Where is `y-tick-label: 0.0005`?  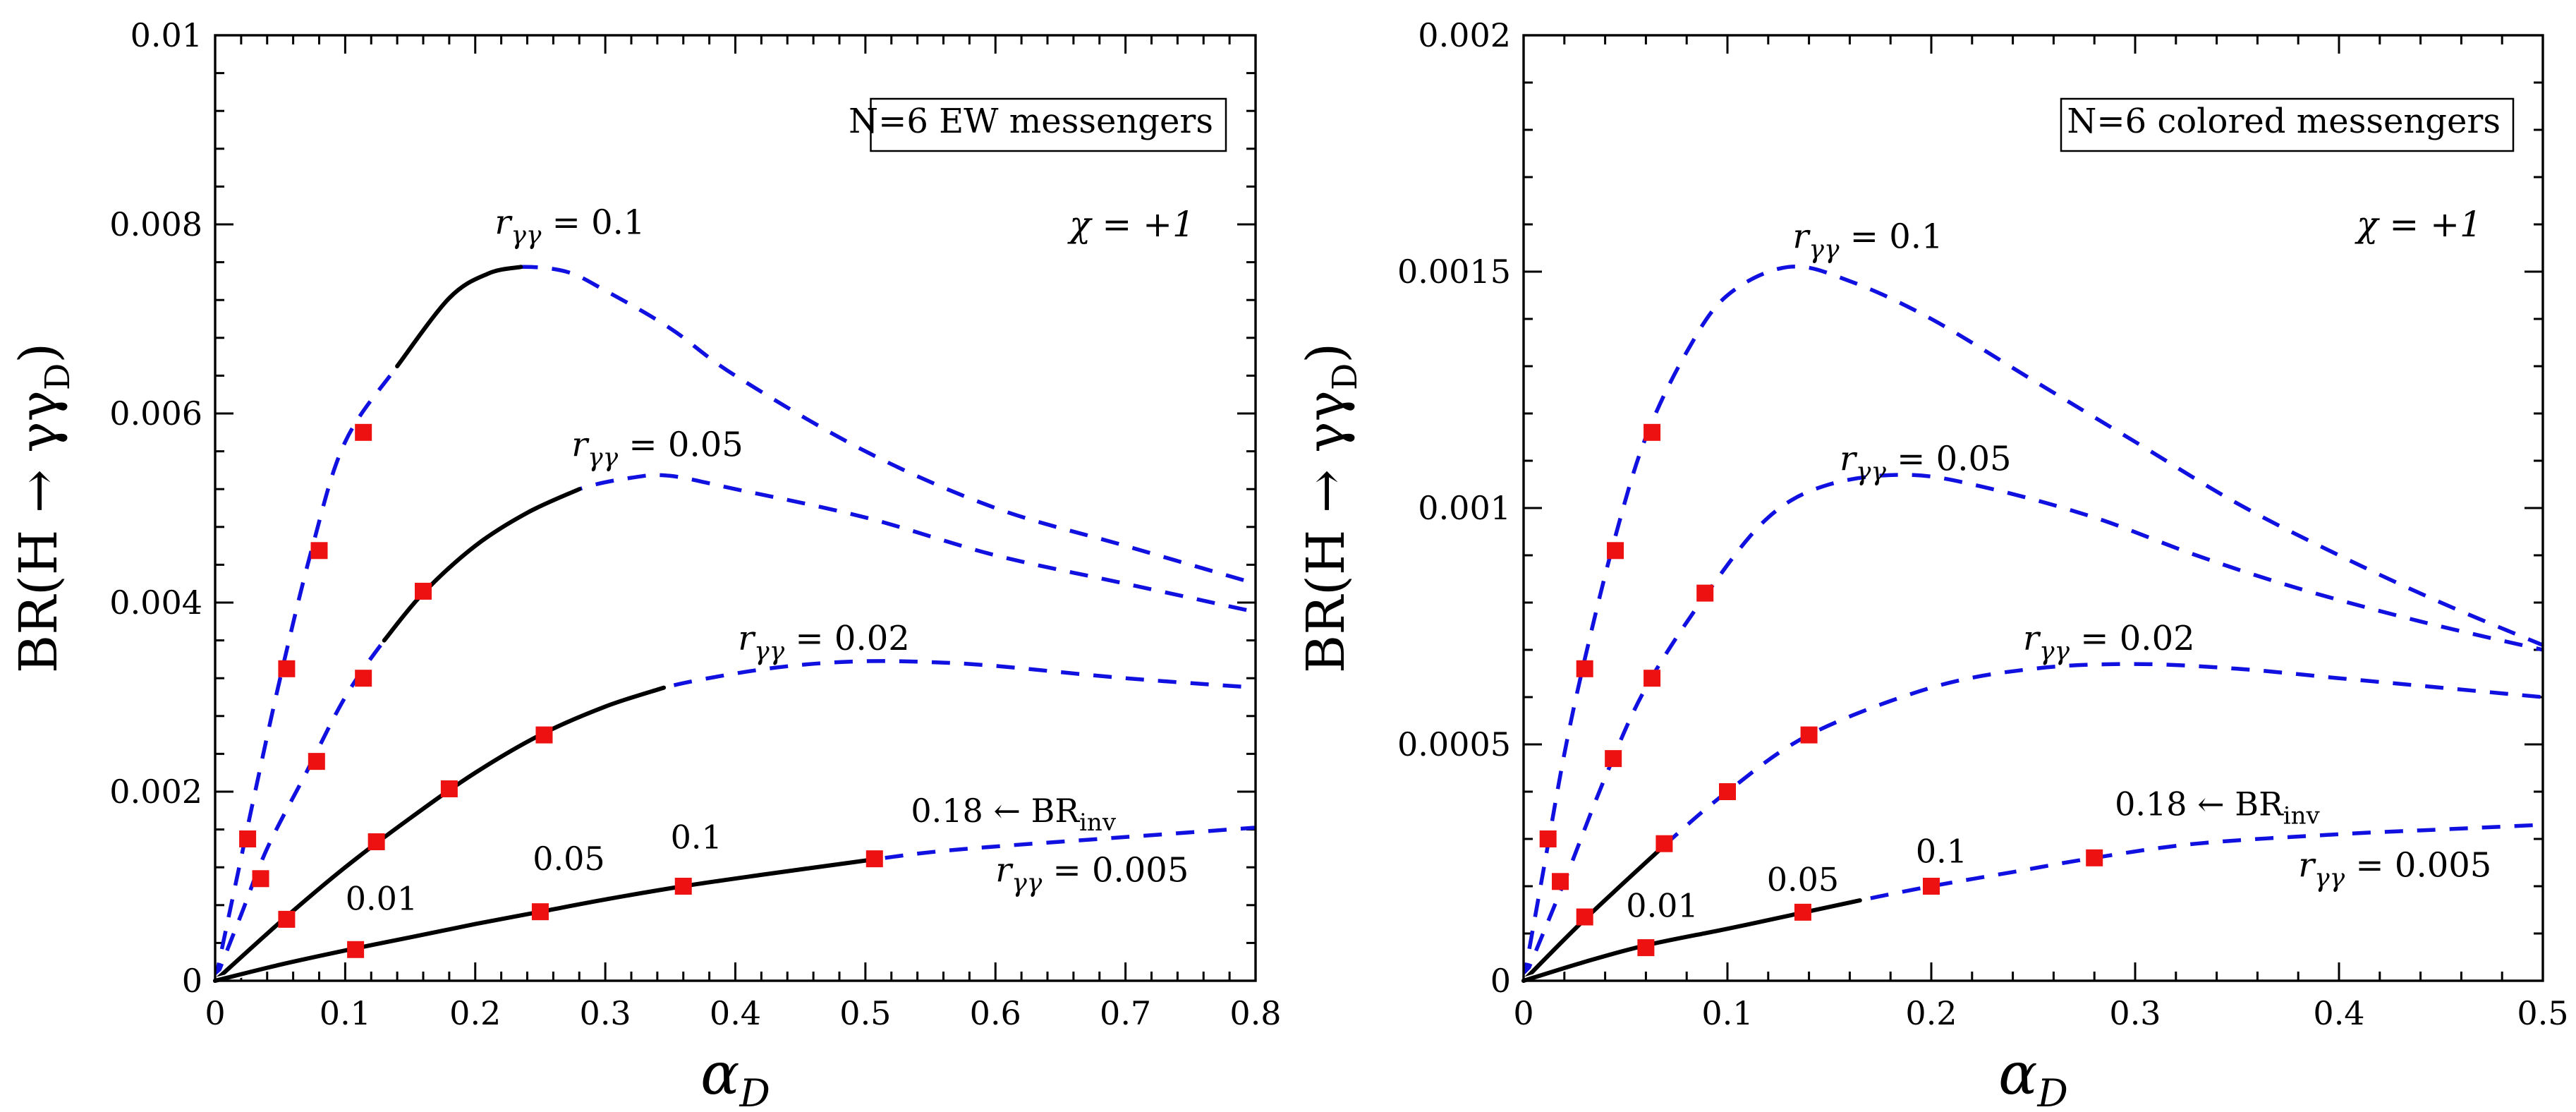 y-tick-label: 0.0005 is located at coordinates (1454, 744).